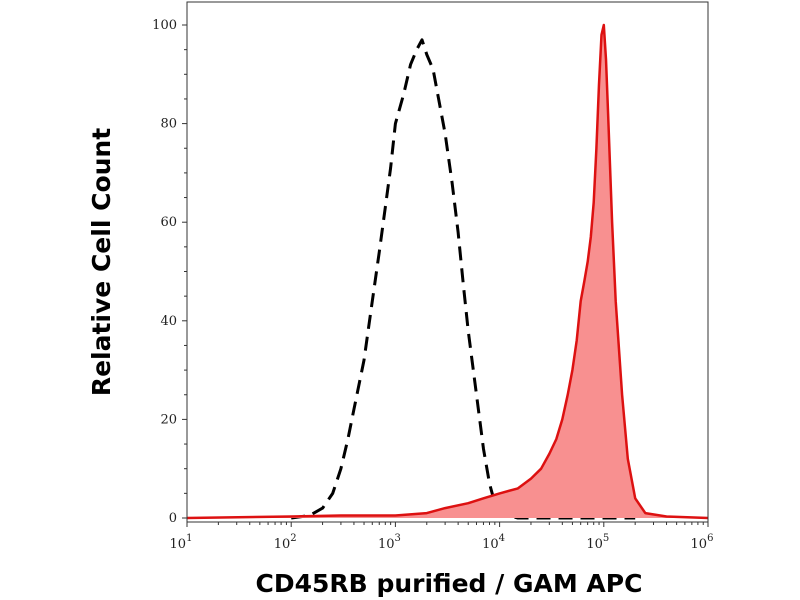  What do you see at coordinates (168, 222) in the screenshot?
I see `y-tick-label: 60` at bounding box center [168, 222].